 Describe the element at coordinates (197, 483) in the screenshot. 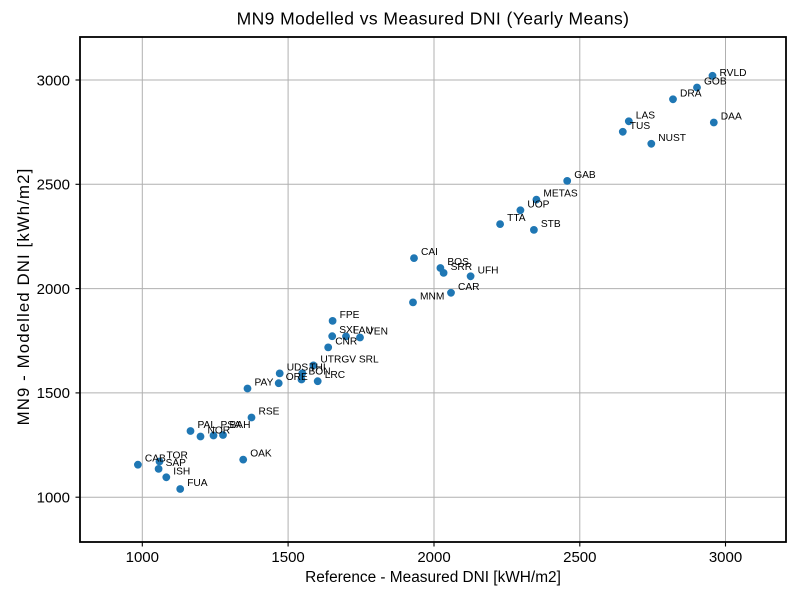

I see `svg-text: FUA` at that location.